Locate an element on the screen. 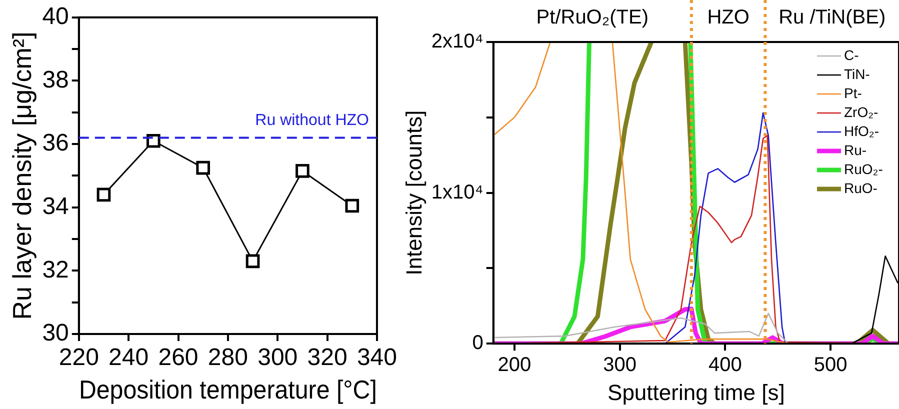  y-tick-label: 2x10⁴ is located at coordinates (457, 41).